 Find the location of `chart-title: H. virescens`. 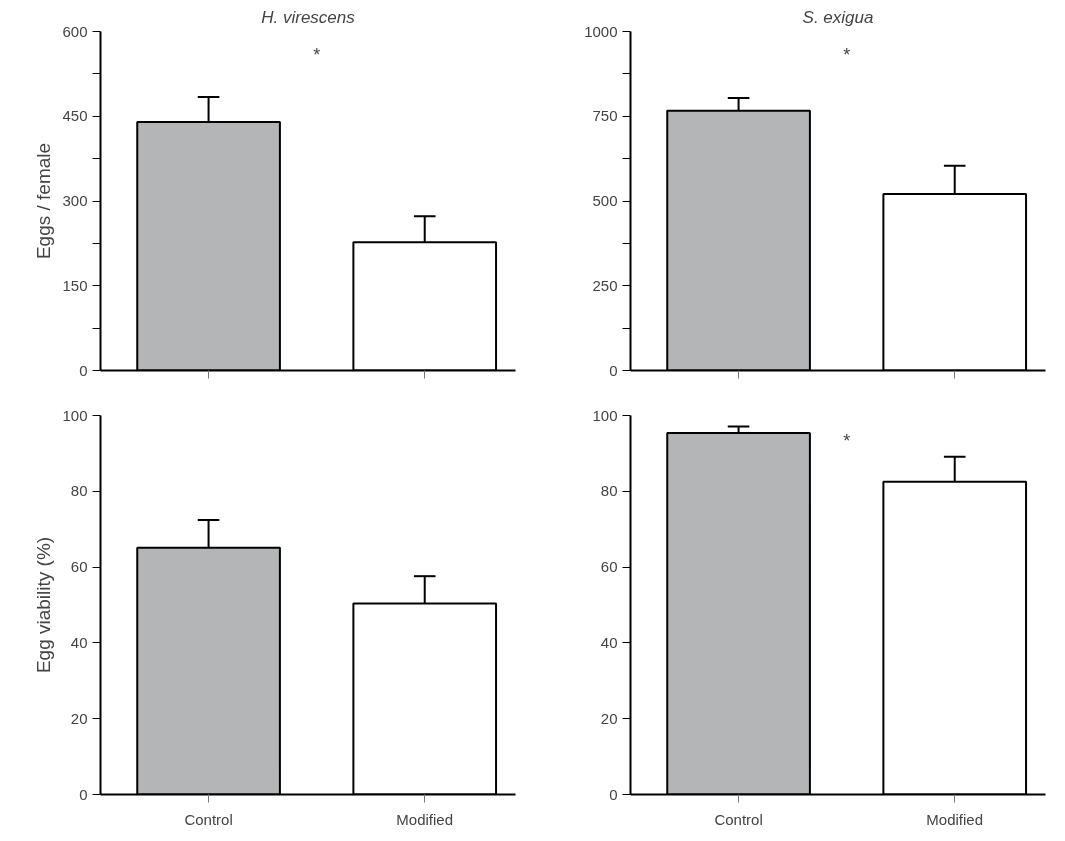

chart-title: H. virescens is located at coordinates (308, 17).